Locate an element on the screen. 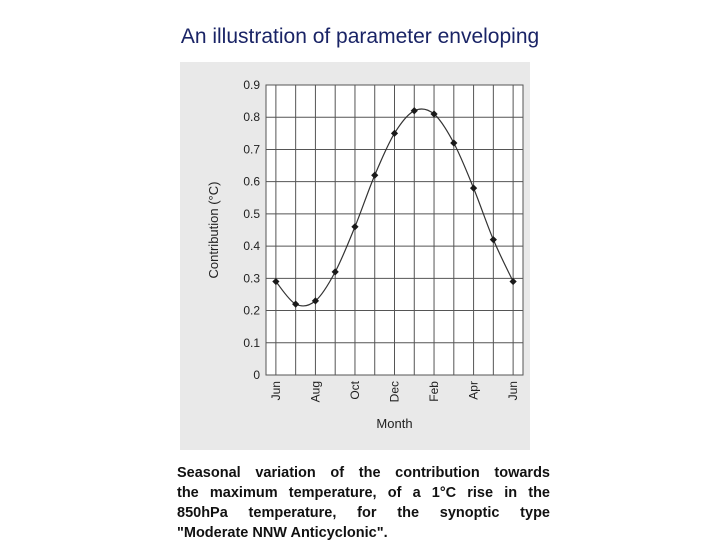 The width and height of the screenshot is (720, 543). x-tick-label: Dec is located at coordinates (395, 391).